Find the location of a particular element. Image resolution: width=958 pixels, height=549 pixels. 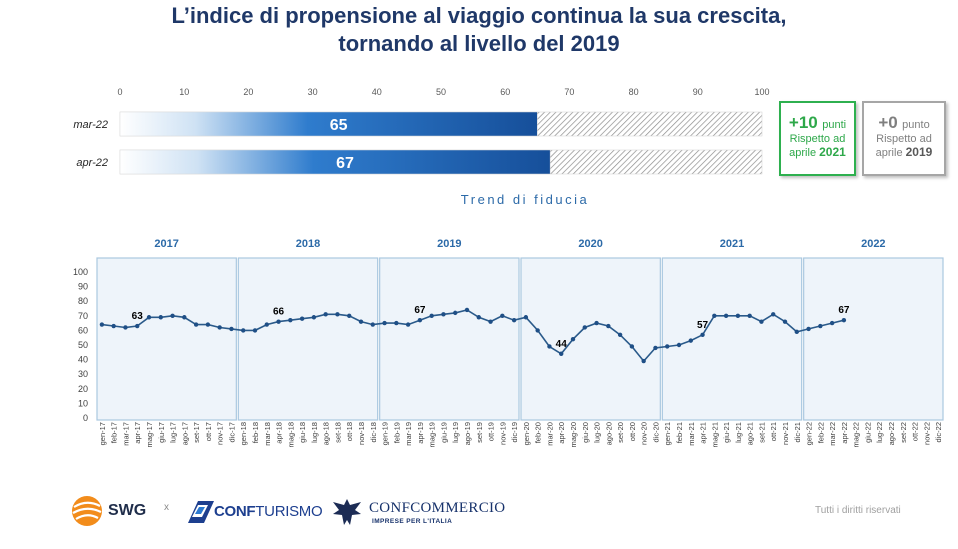

trend-x-tick-dic-22: dic-22 is located at coordinates (938, 432).